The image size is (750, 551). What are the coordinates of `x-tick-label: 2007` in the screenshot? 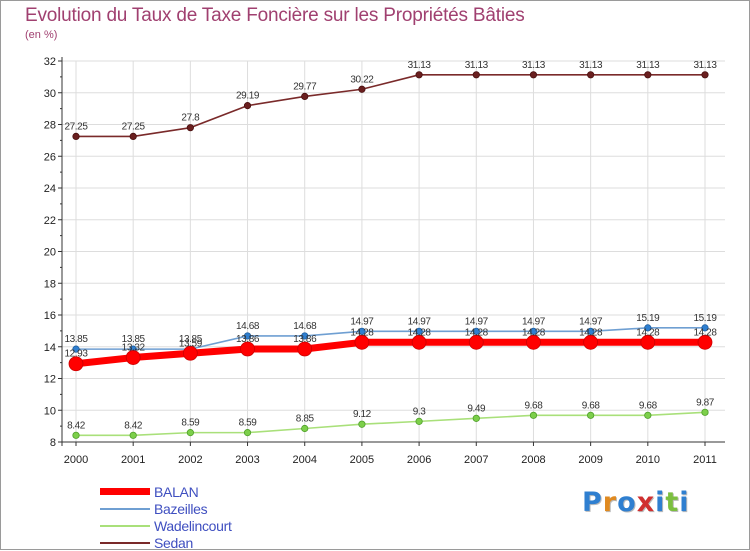 It's located at (476, 460).